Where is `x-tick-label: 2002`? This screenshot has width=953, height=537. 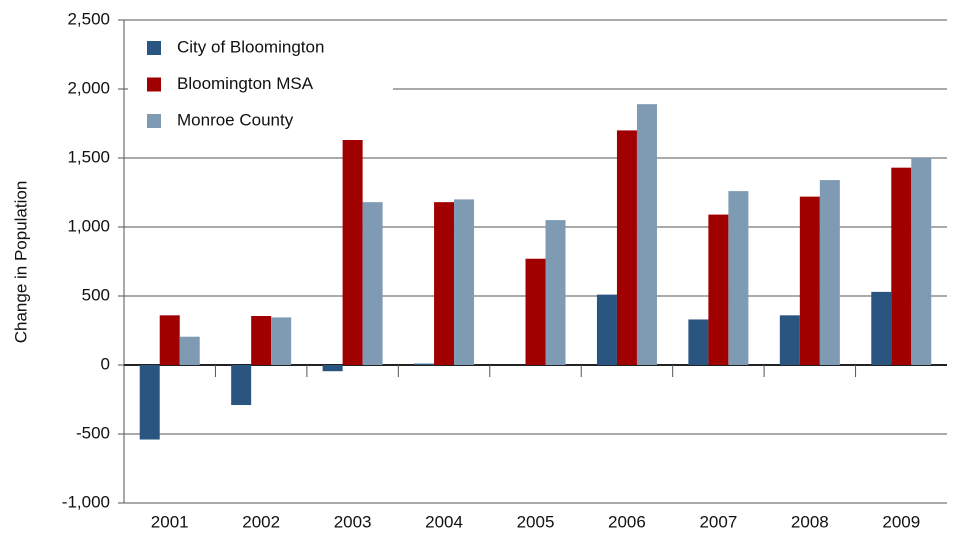 x-tick-label: 2002 is located at coordinates (261, 521).